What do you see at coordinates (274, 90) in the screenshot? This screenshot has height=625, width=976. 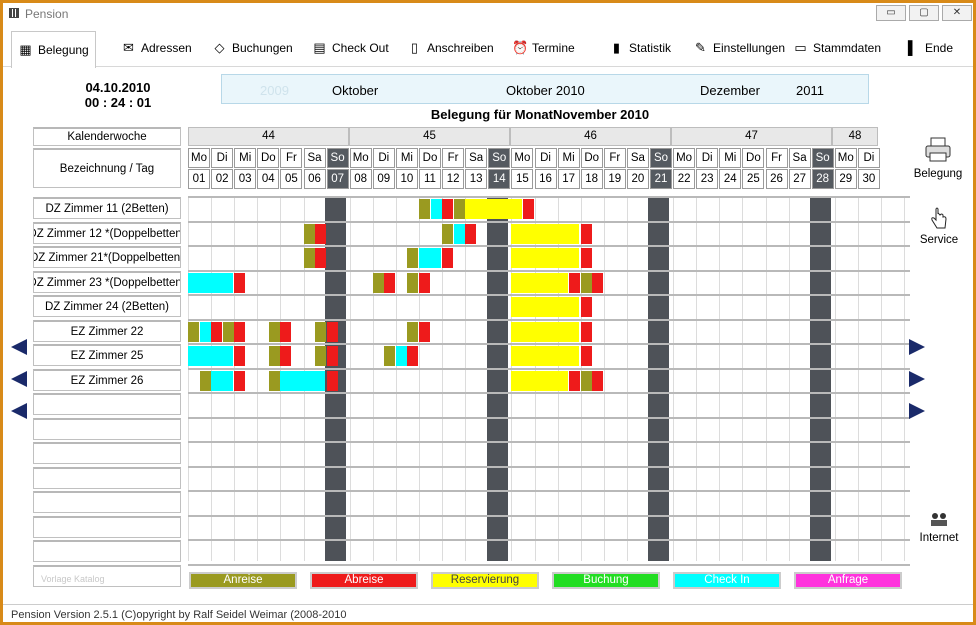 I see `prev-year-button: 2009` at bounding box center [274, 90].